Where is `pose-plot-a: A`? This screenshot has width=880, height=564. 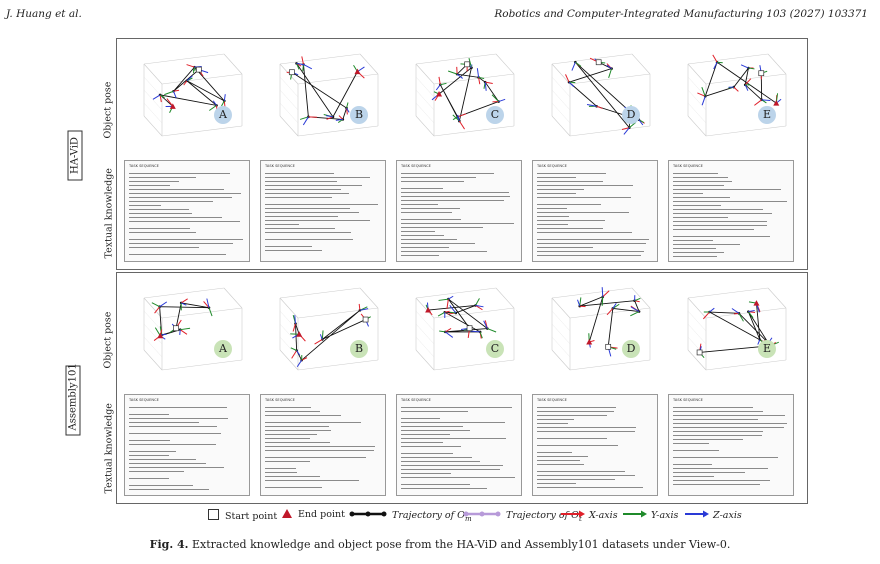 pose-plot-a: A is located at coordinates (188, 328).